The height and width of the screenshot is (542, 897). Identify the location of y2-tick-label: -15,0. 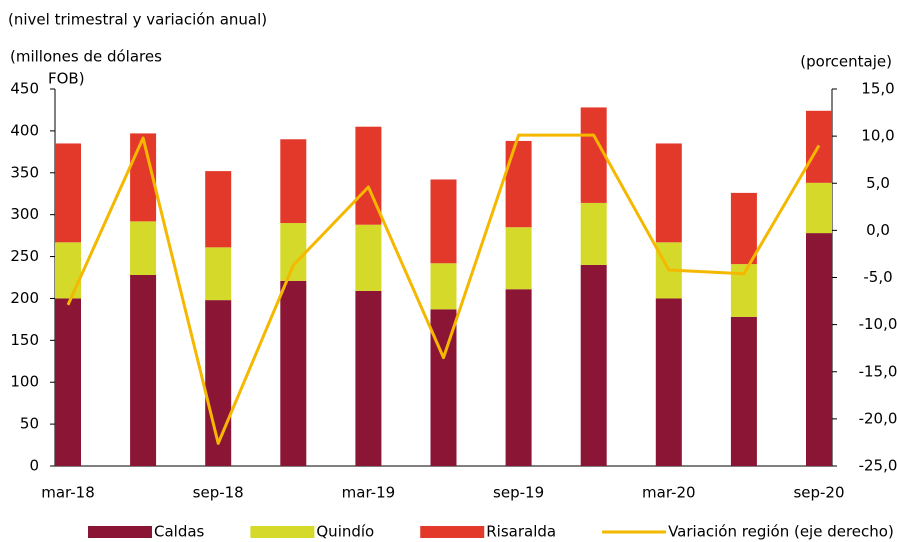
(878, 371).